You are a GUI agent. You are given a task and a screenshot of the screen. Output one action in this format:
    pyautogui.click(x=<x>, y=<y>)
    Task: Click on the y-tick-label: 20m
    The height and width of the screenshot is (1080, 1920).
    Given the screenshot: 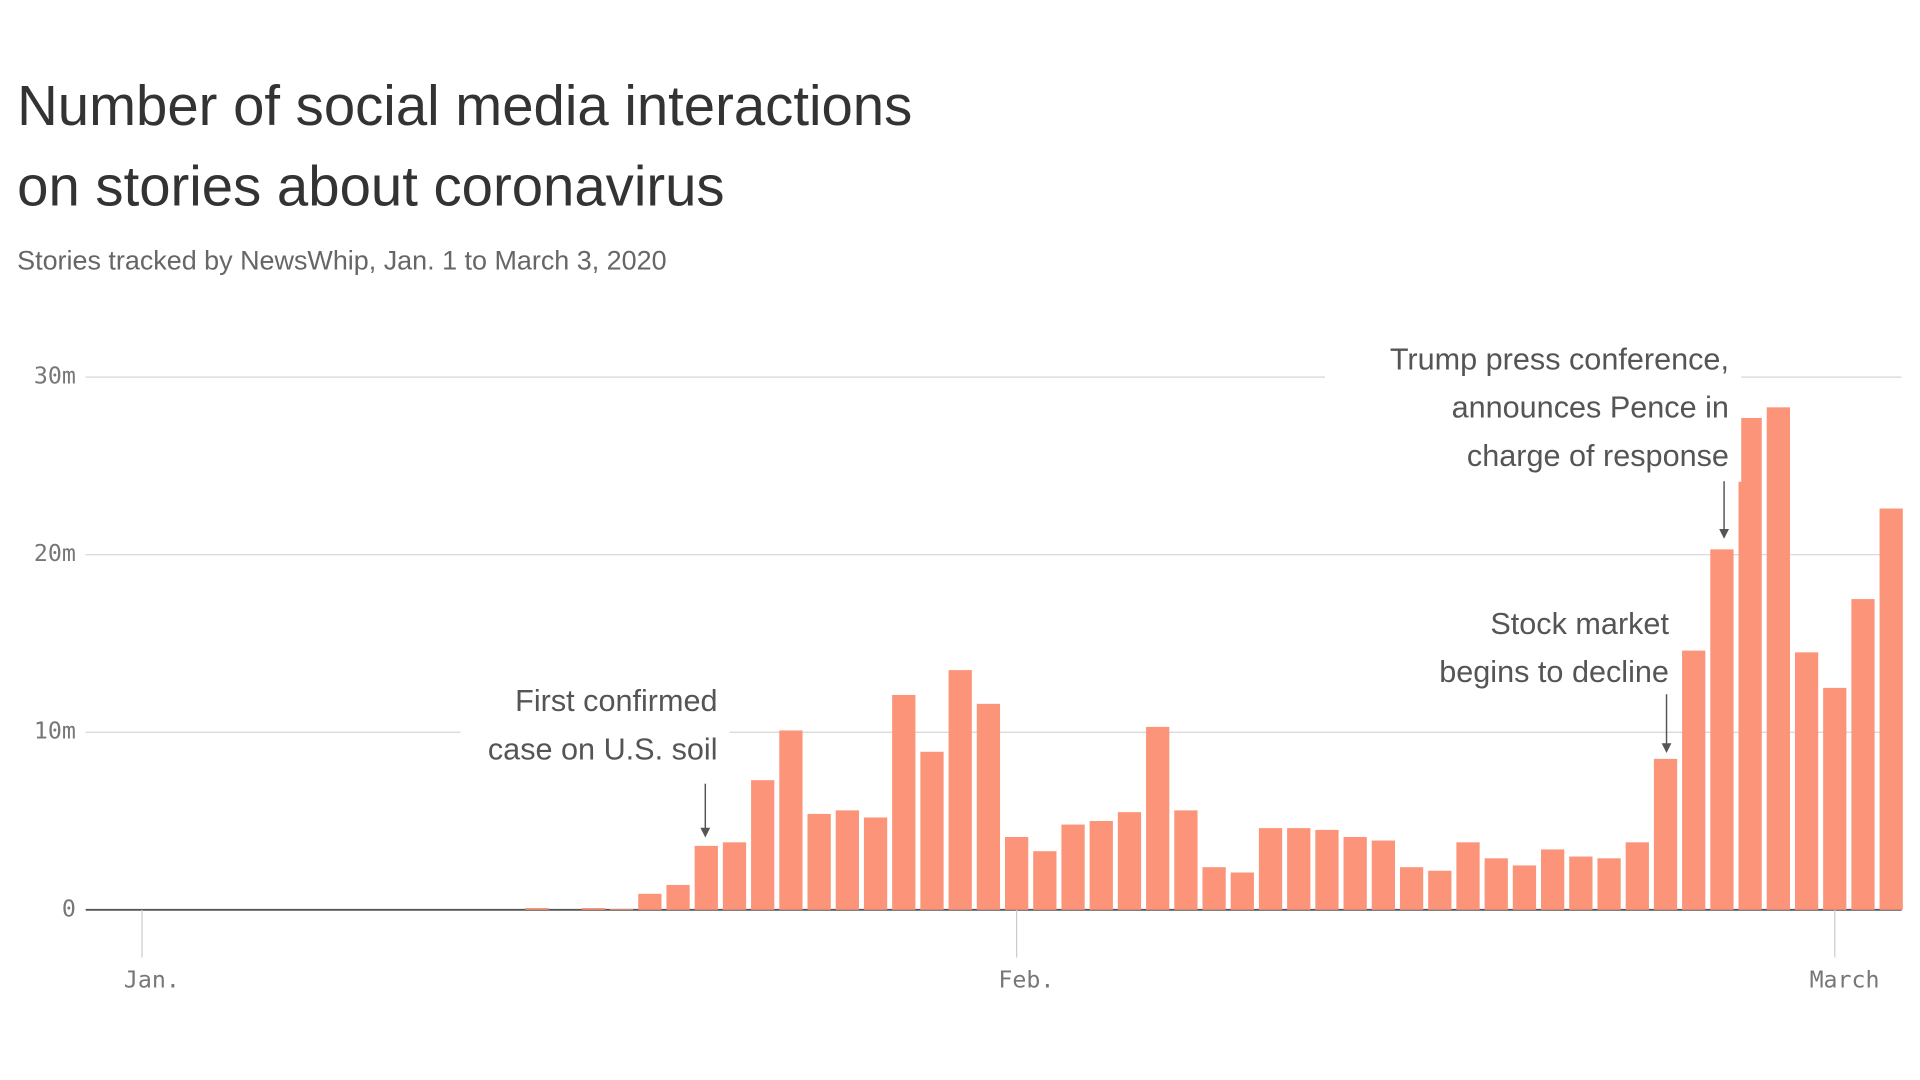 What is the action you would take?
    pyautogui.click(x=55, y=553)
    